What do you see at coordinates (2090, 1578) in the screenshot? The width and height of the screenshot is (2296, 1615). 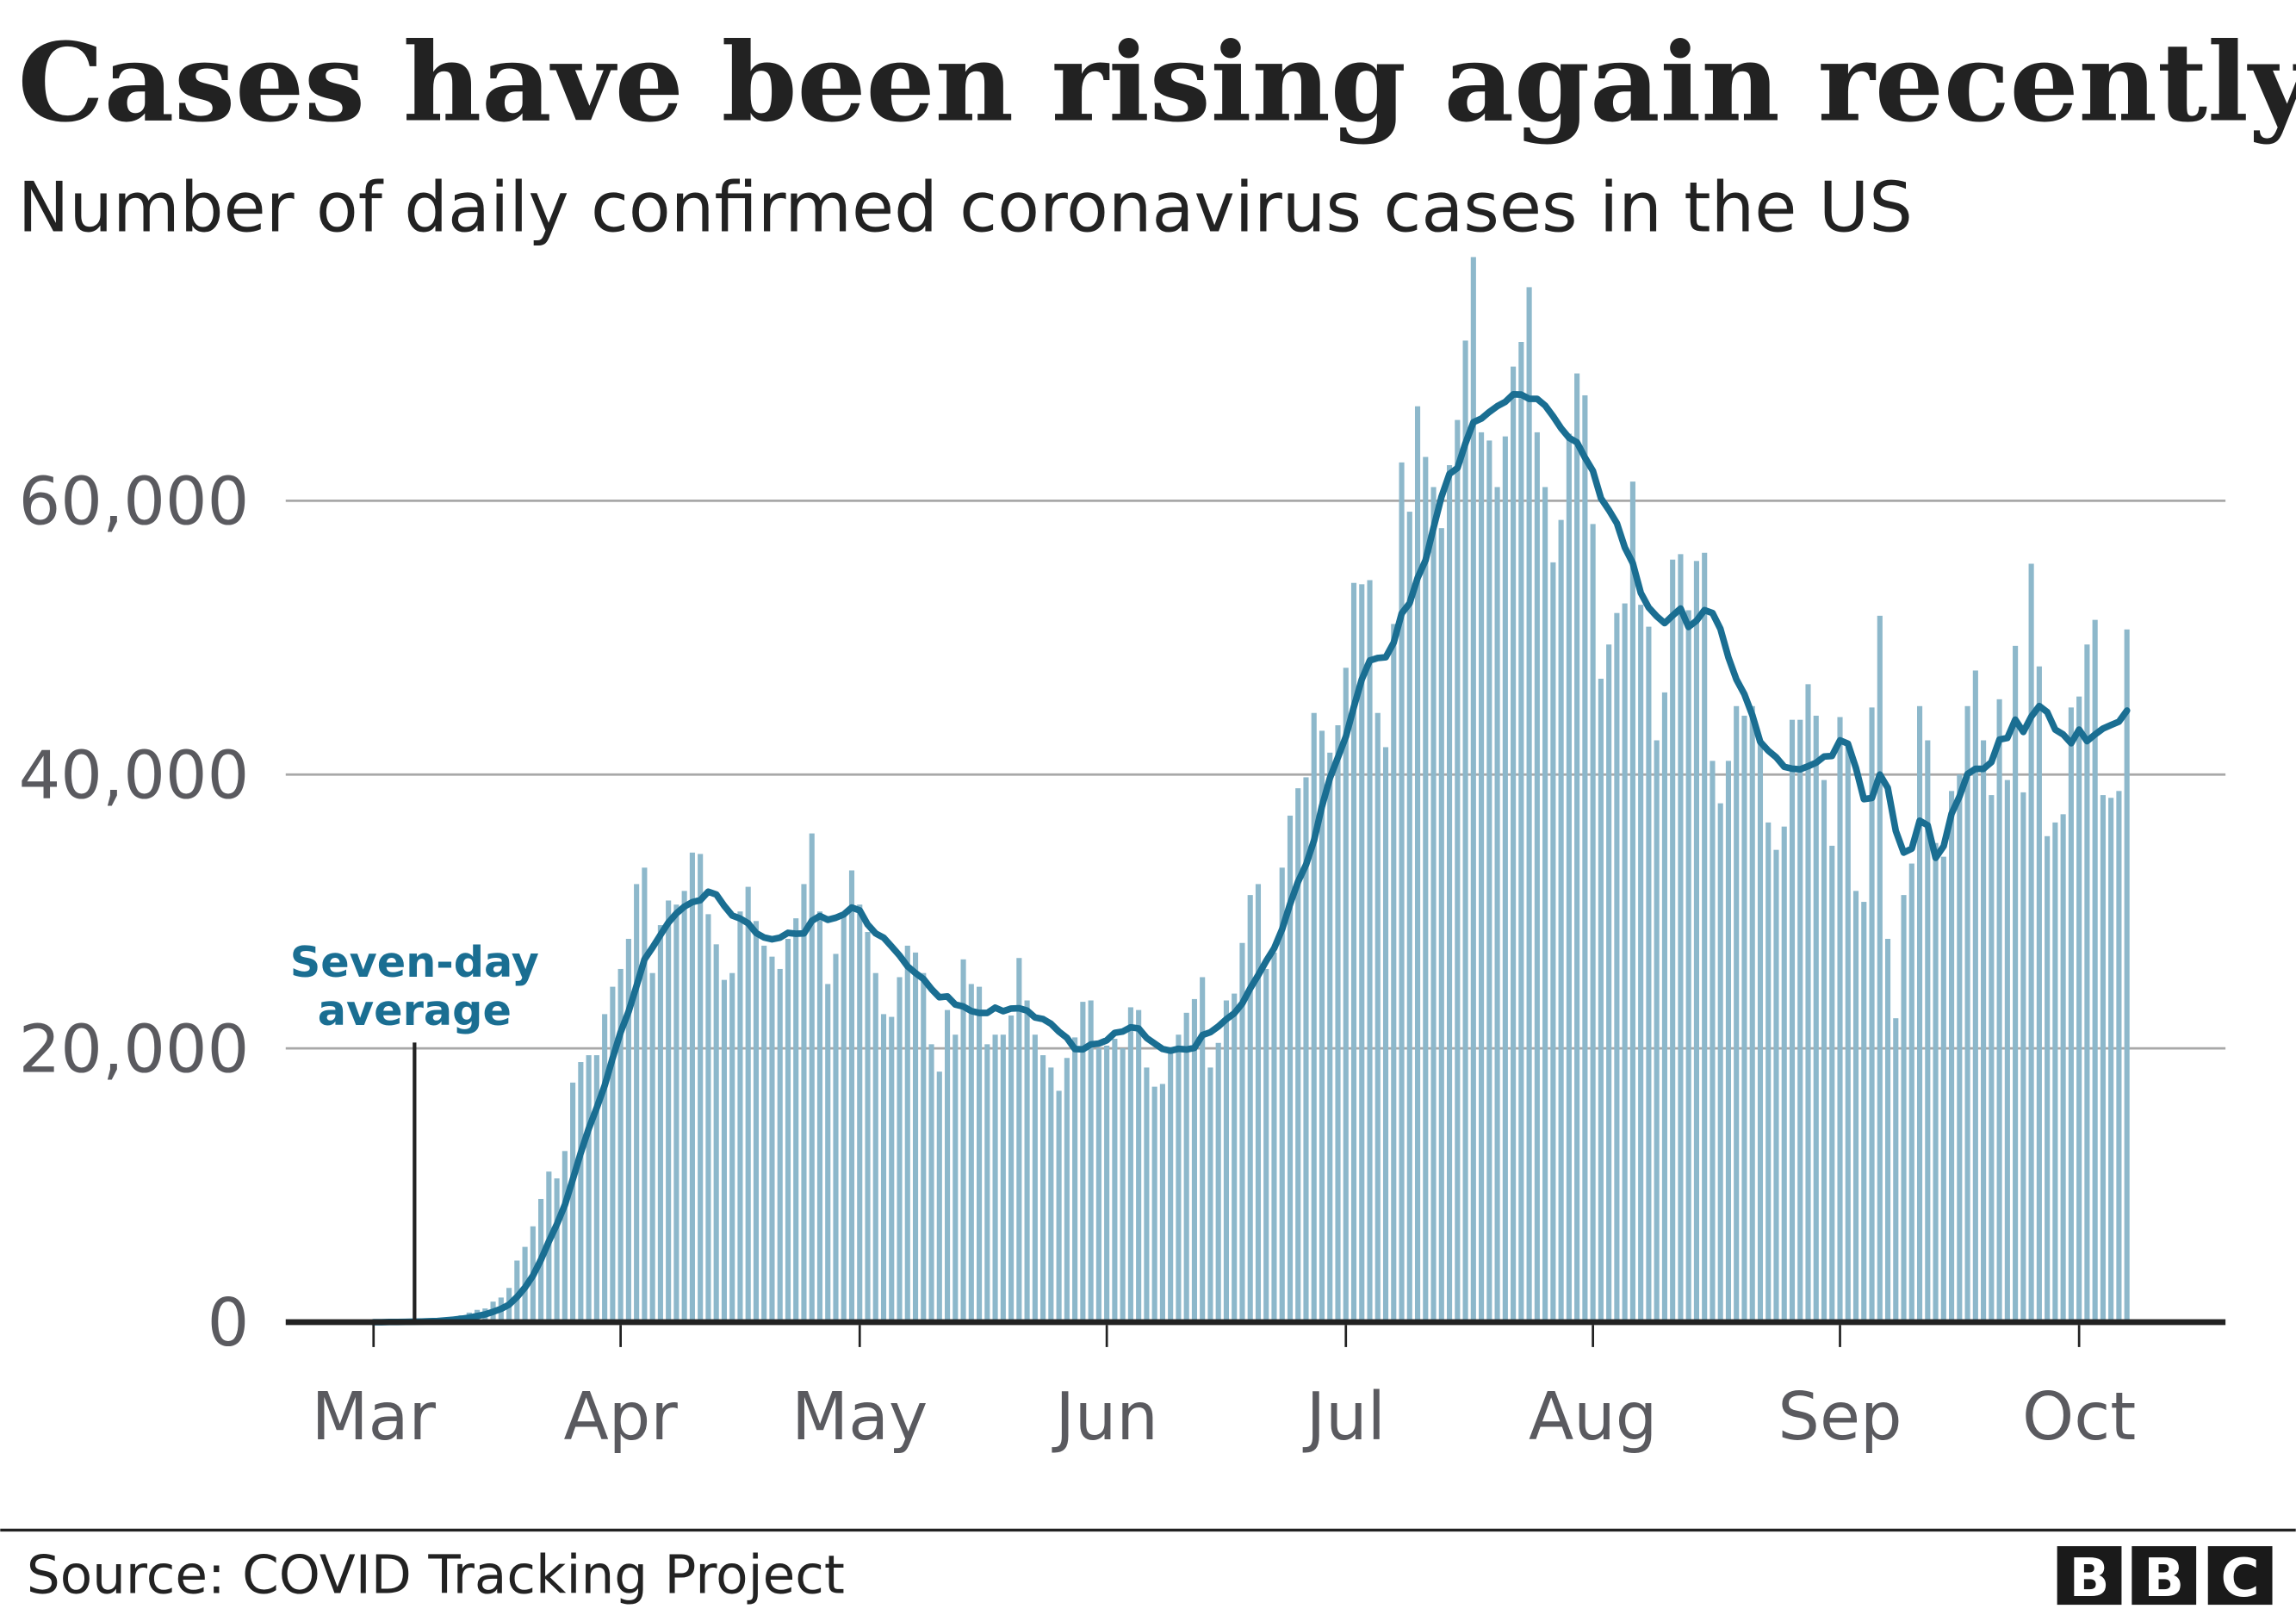 I see `svg-text: B` at bounding box center [2090, 1578].